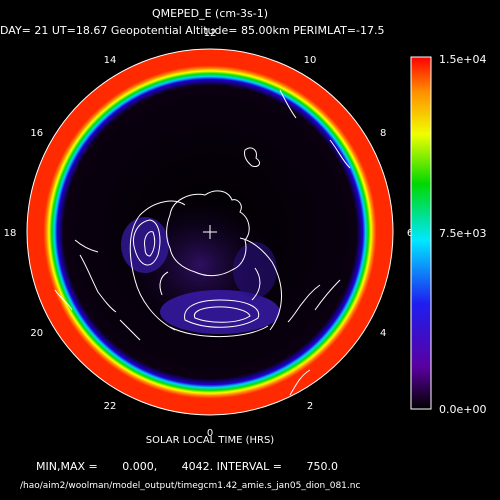  What do you see at coordinates (383, 133) in the screenshot?
I see `lt-tick-label-8: 8` at bounding box center [383, 133].